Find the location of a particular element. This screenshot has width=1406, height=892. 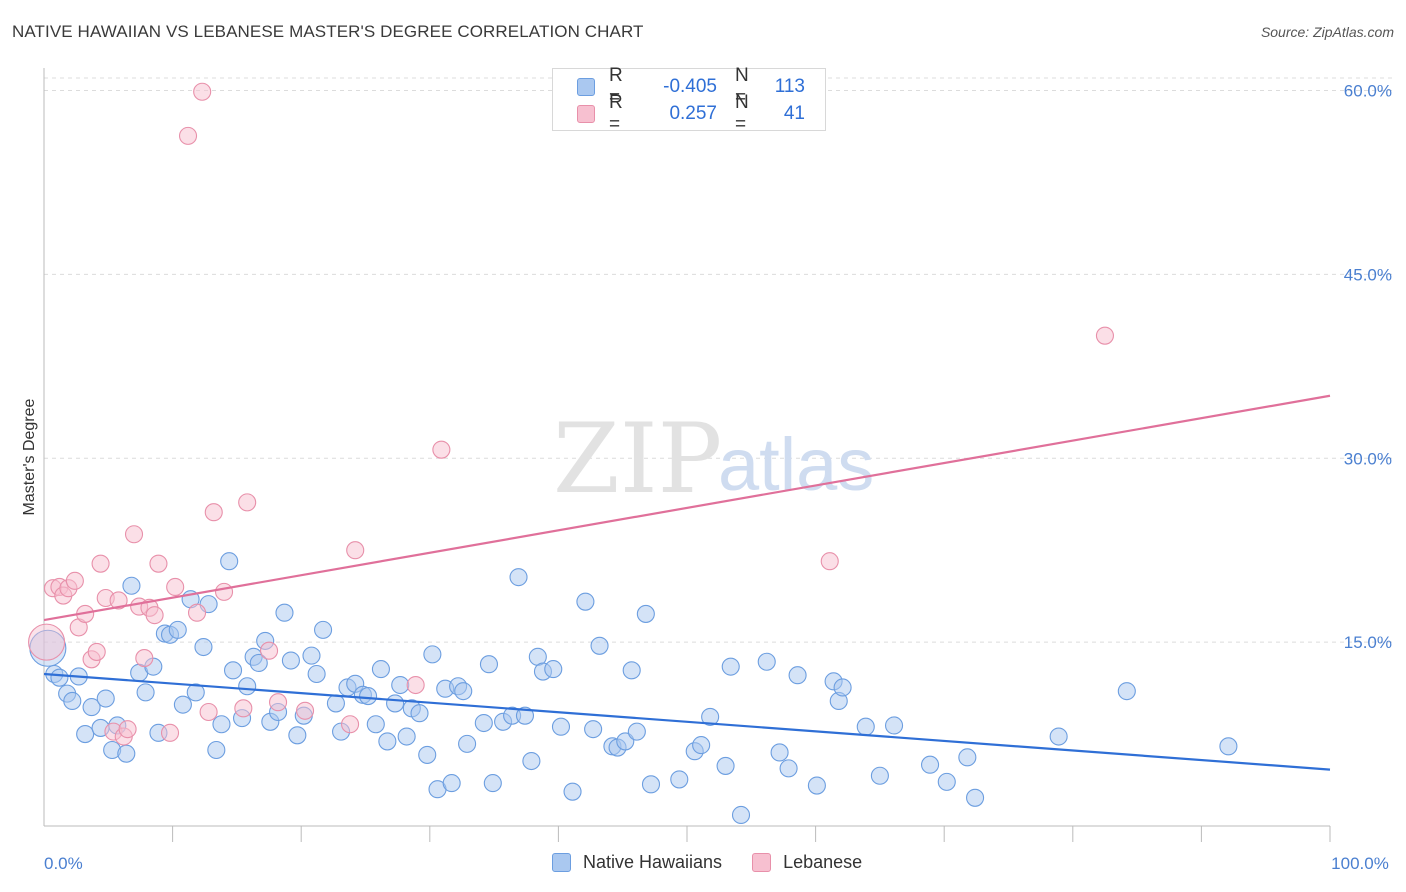

watermark-atlas: atlas is located at coordinates (796, 464).